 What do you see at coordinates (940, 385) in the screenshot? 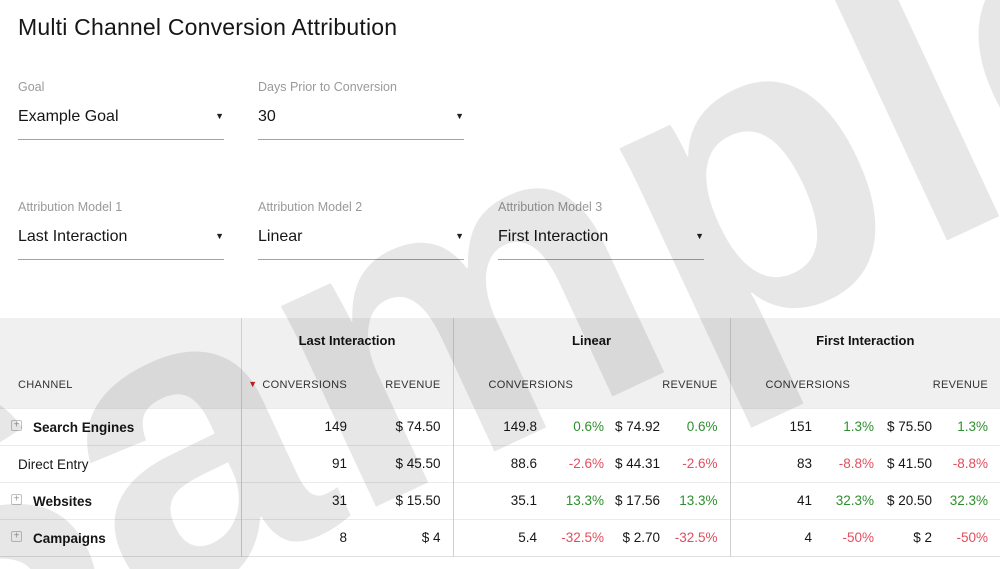
I see `fi-revenue-column-header: REVENUE` at bounding box center [940, 385].